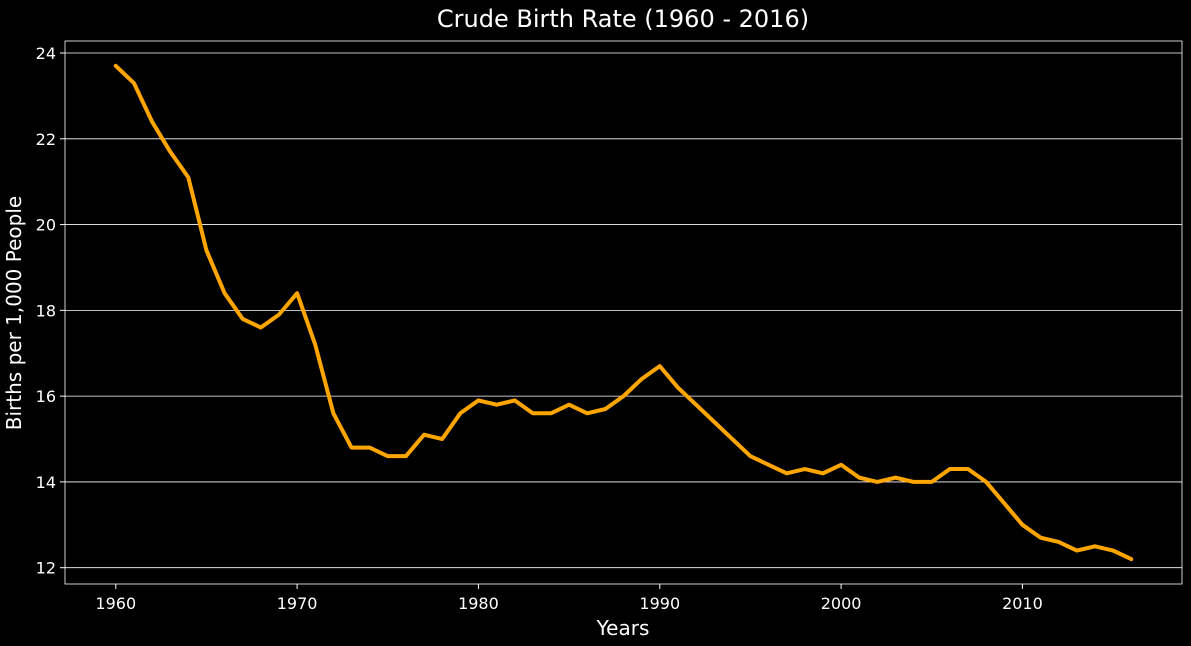 Image resolution: width=1191 pixels, height=646 pixels. What do you see at coordinates (1022, 603) in the screenshot?
I see `x-tick-label: 2010` at bounding box center [1022, 603].